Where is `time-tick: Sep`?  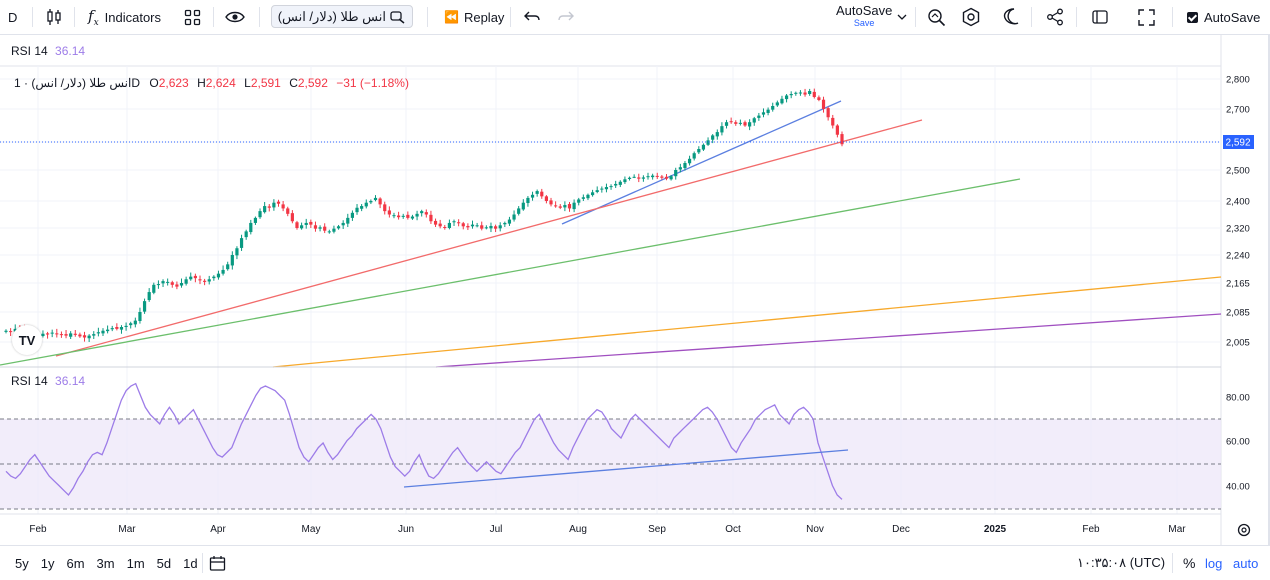
time-tick: Sep is located at coordinates (657, 529).